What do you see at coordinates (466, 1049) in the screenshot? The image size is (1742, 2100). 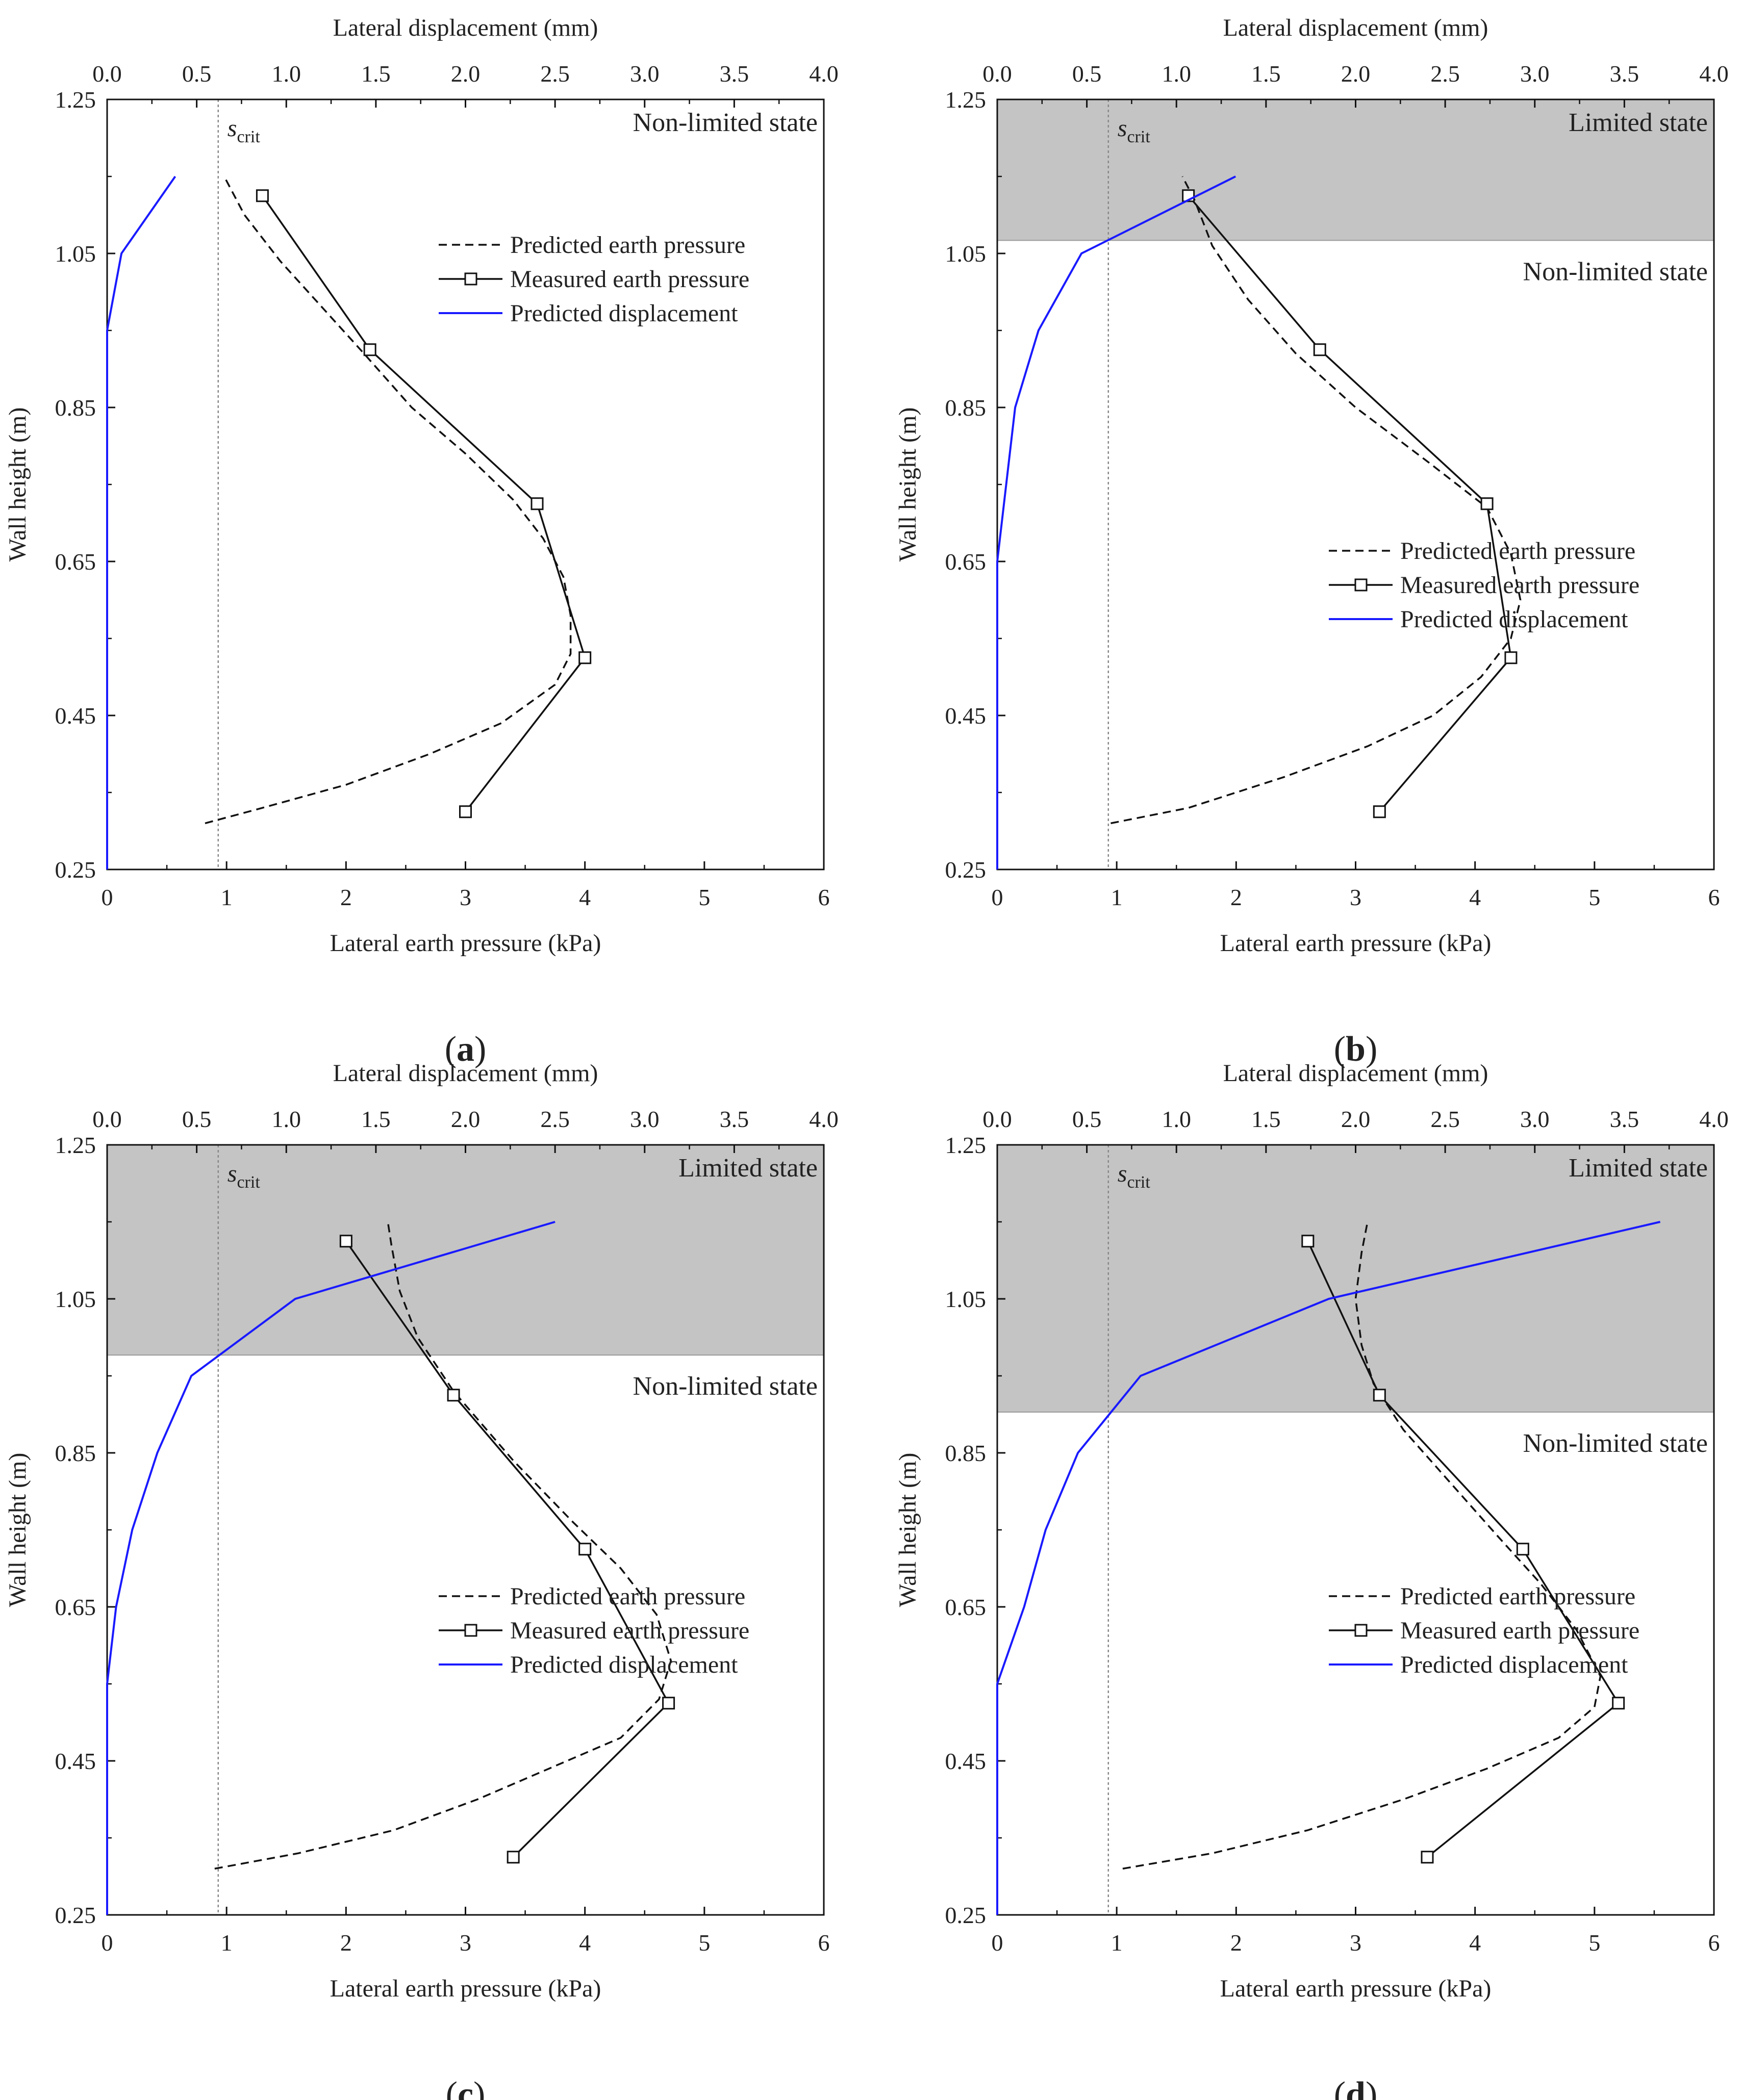 I see `panel-caption: (a)` at bounding box center [466, 1049].